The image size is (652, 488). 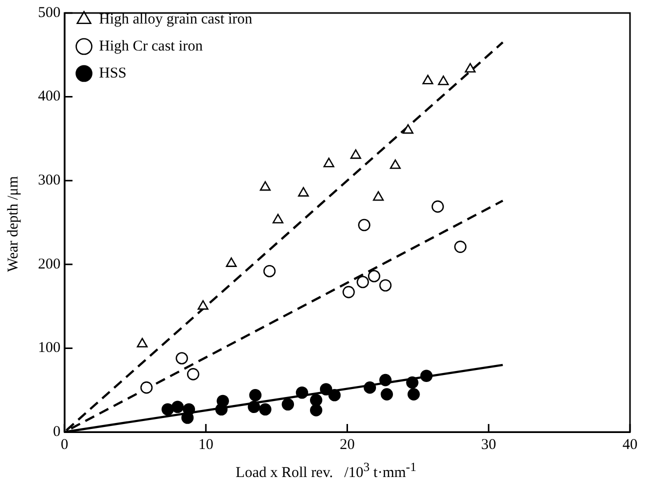 I want to click on y-tick-label: 200, so click(x=49, y=264).